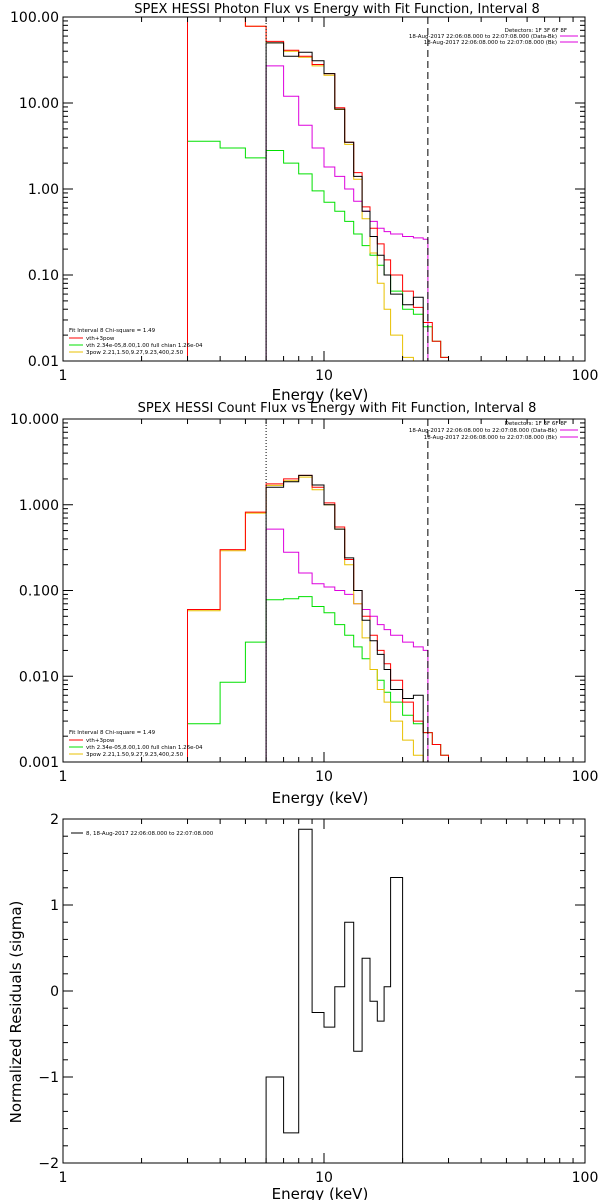 The width and height of the screenshot is (600, 1200). I want to click on y-tick-label: 0.010, so click(39, 677).